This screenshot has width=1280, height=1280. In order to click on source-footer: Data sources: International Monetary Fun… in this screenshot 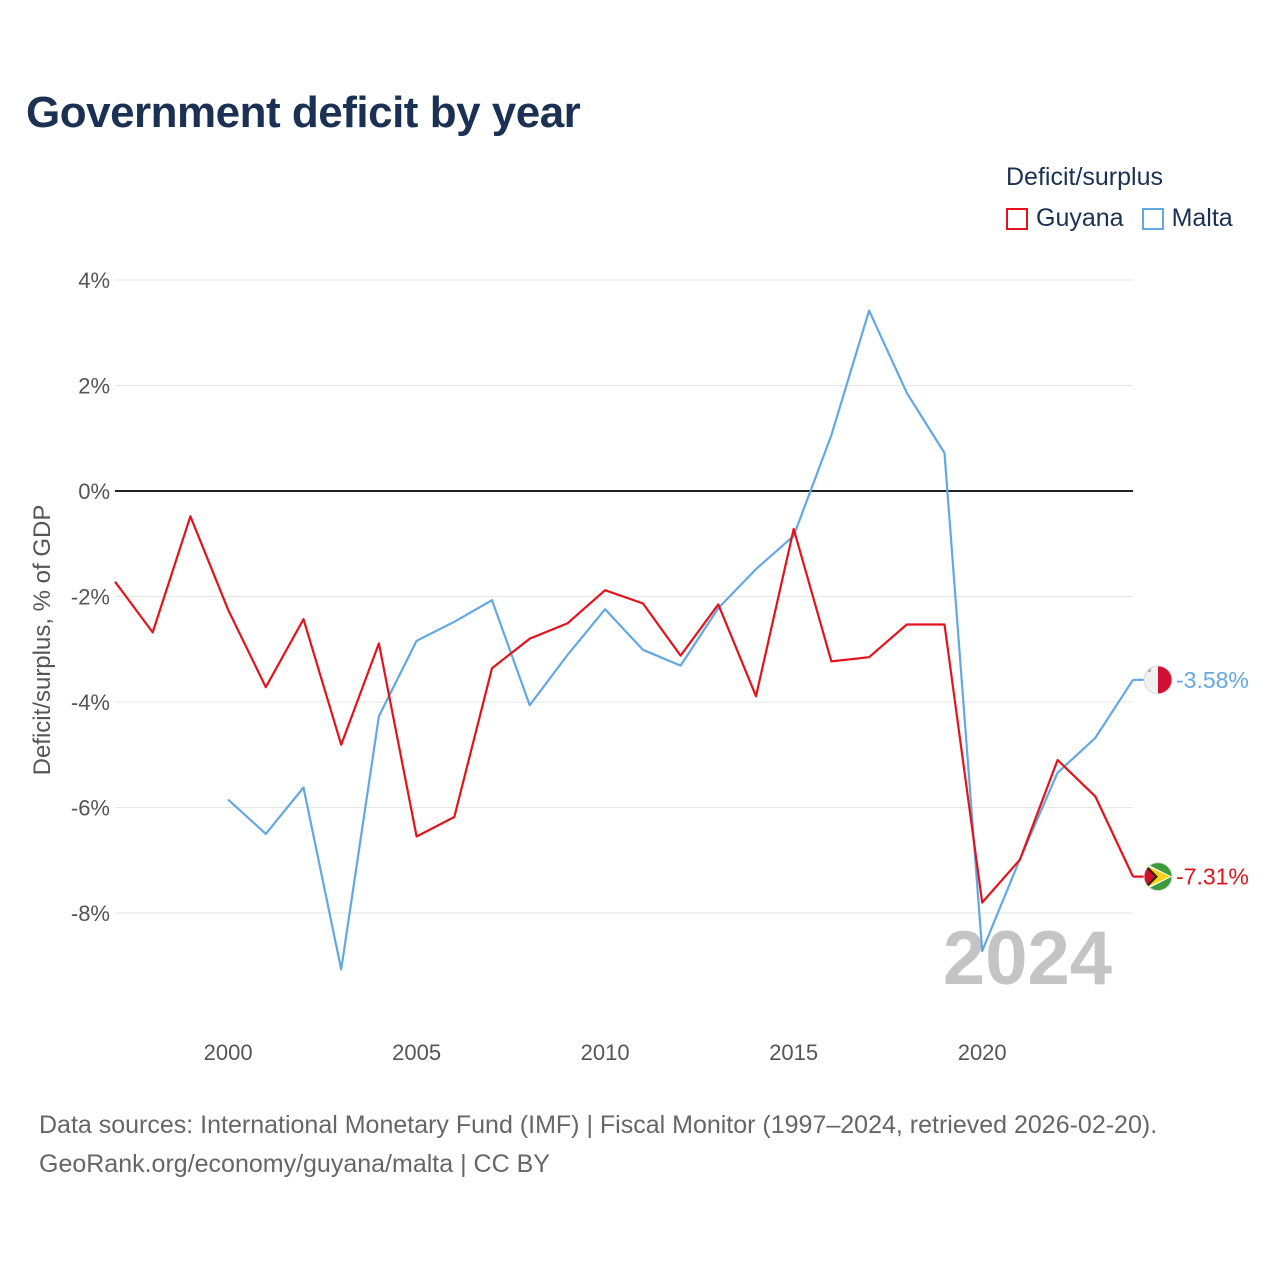, I will do `click(598, 1145)`.